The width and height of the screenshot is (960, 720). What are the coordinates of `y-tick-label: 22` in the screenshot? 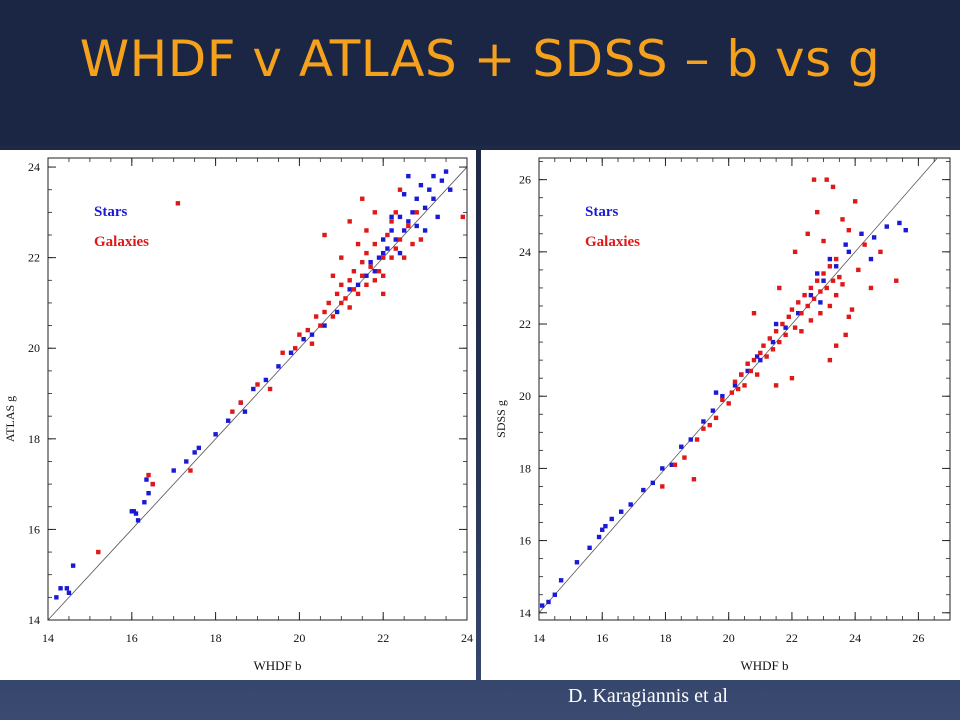 It's located at (525, 324).